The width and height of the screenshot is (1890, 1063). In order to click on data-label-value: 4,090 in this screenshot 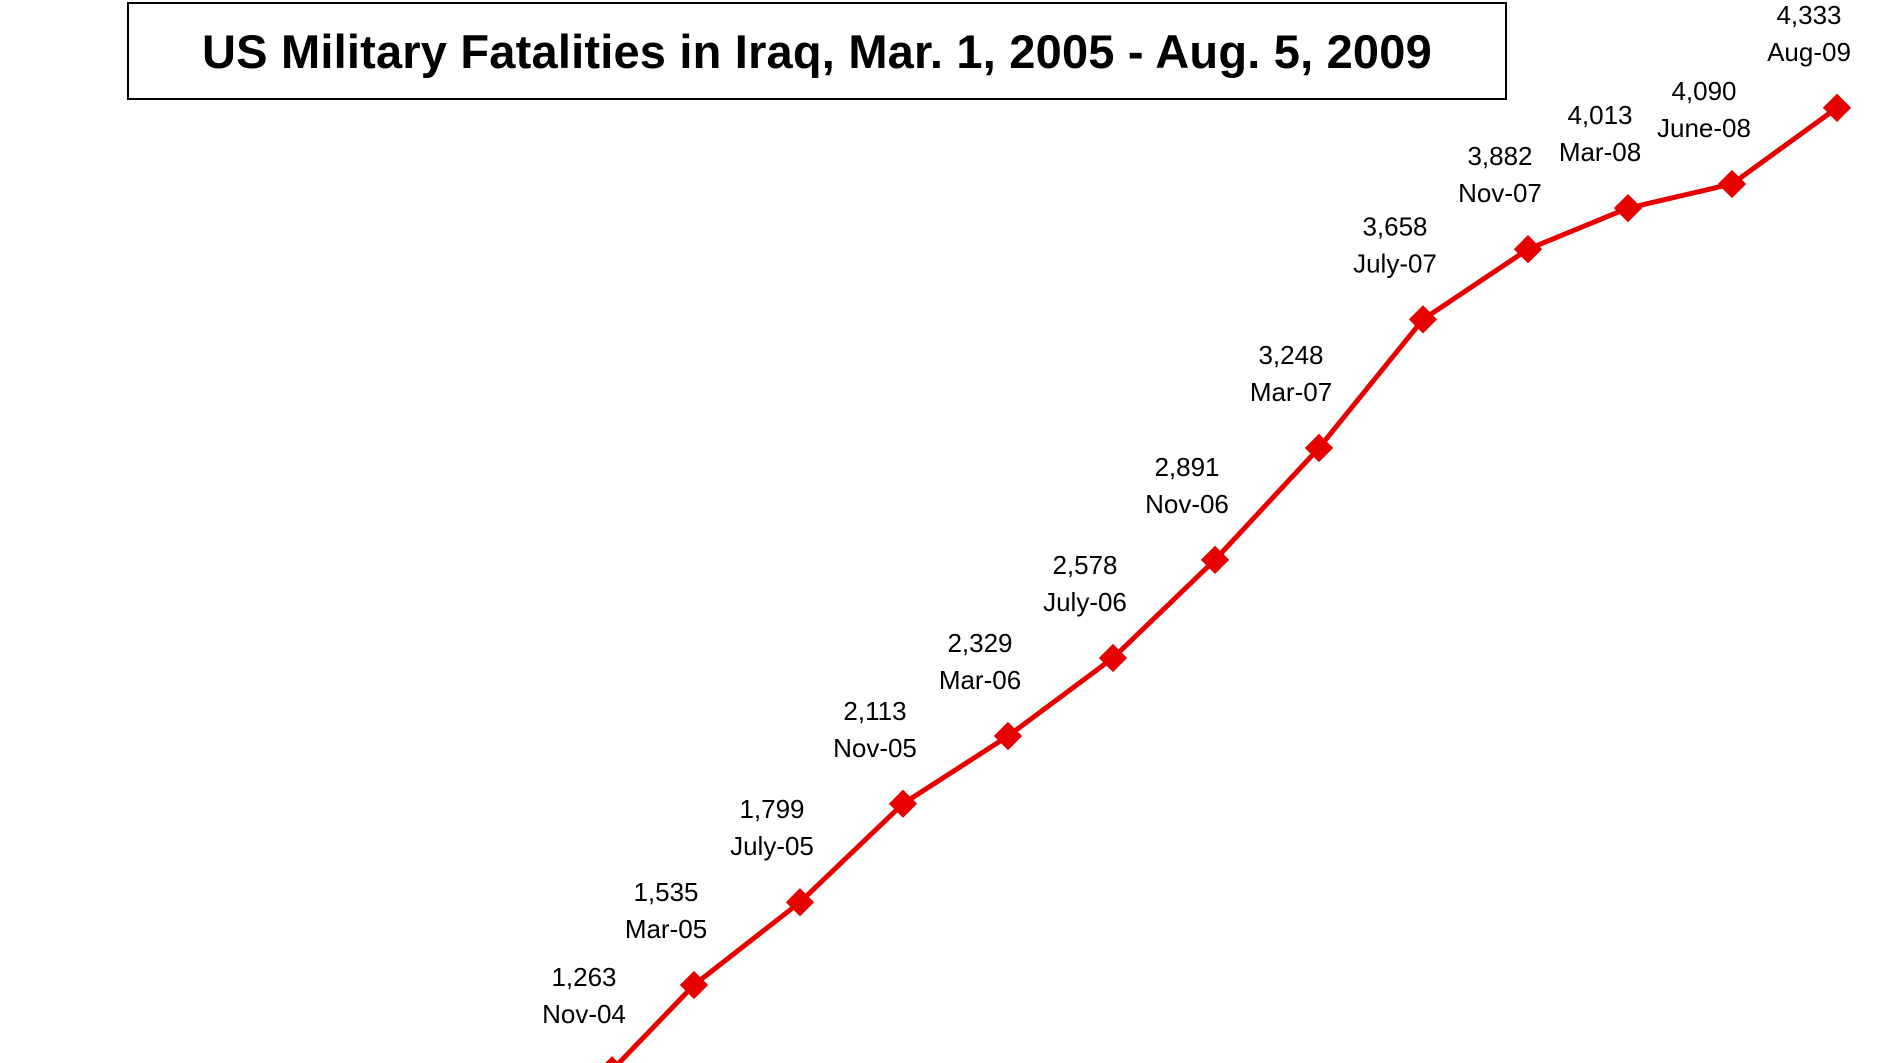, I will do `click(1703, 91)`.